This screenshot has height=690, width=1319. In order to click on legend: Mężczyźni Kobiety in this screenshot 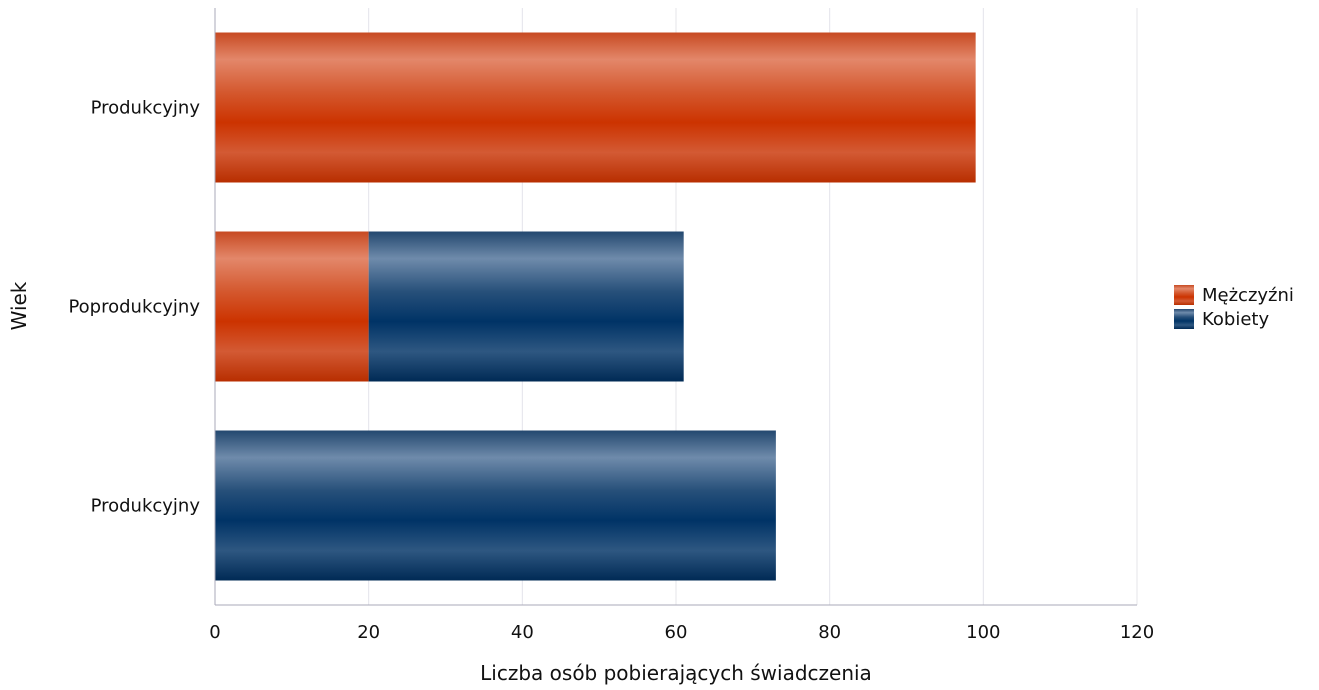, I will do `click(1234, 307)`.